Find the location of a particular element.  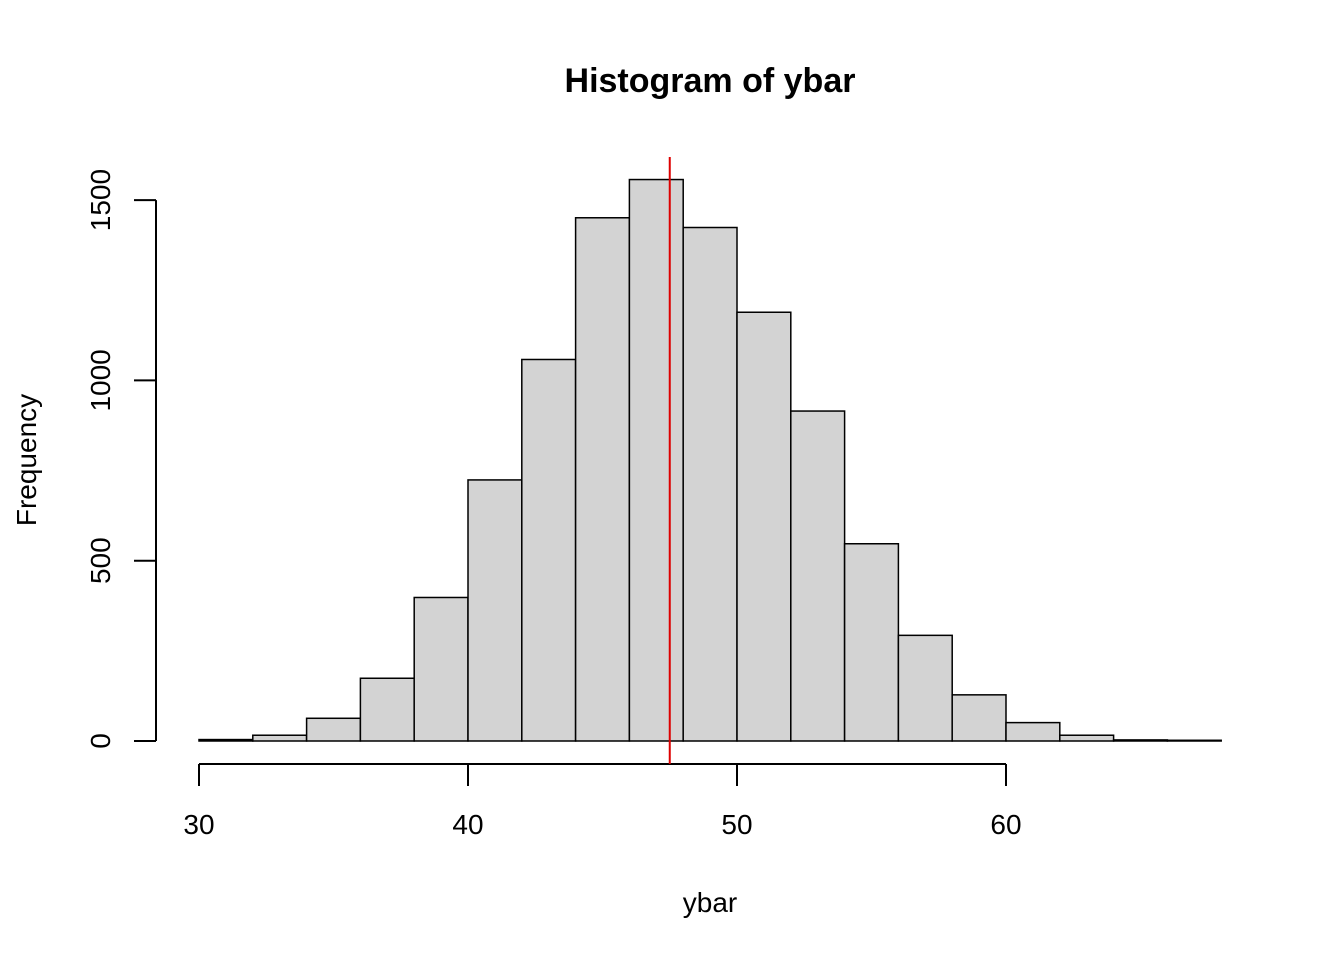

x-tick-label: 40 is located at coordinates (467, 824).